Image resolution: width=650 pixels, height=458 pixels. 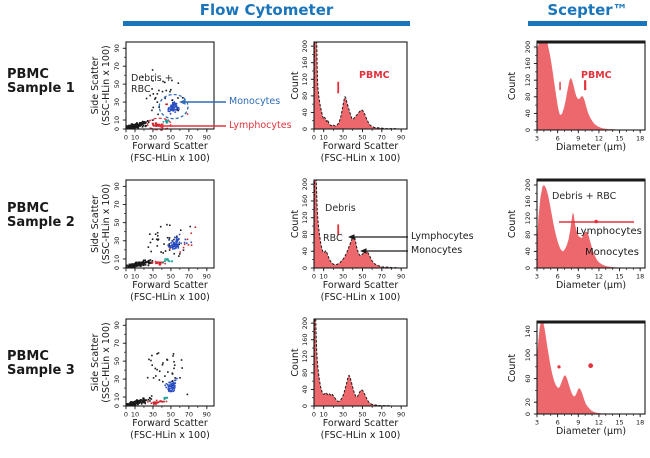 I want to click on scatter-sample2-flow-xlabel: (FSC-HLin x 100), so click(x=170, y=297).